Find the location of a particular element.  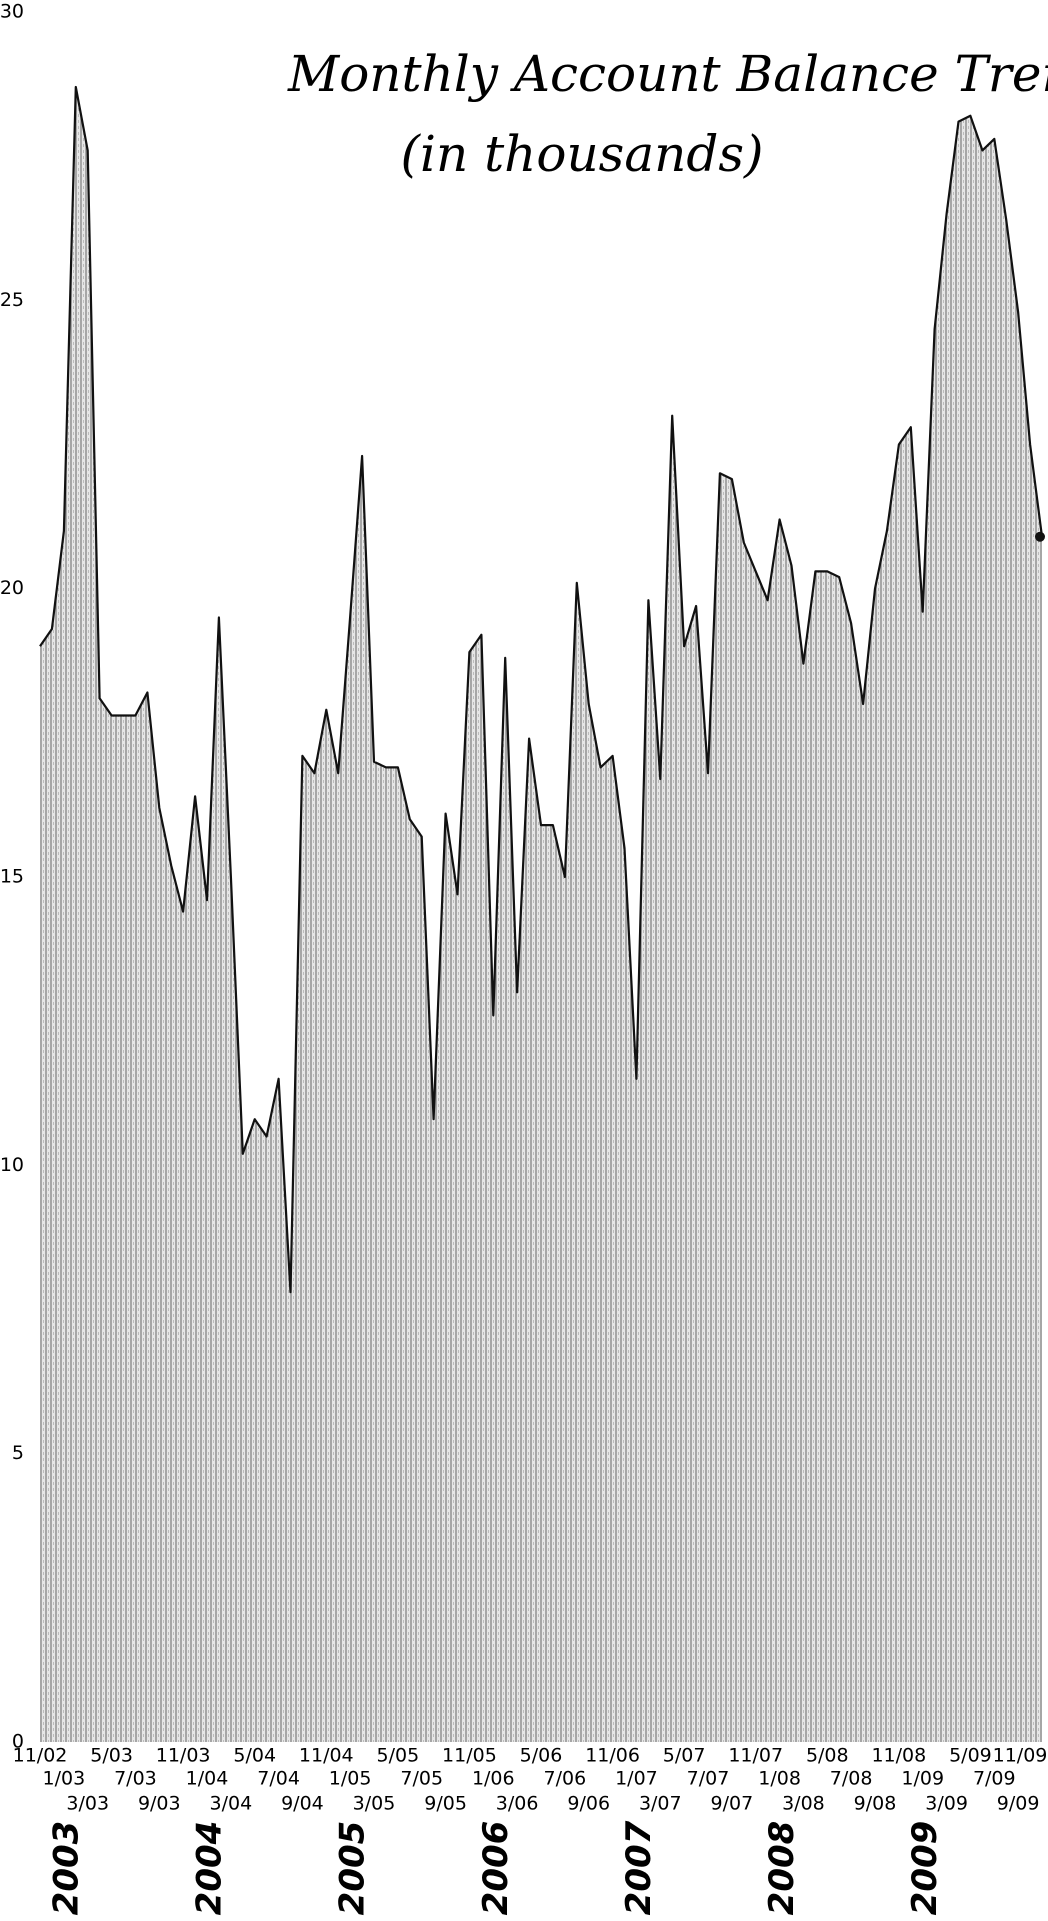

x-tick-label: 1/09 is located at coordinates (922, 1779).